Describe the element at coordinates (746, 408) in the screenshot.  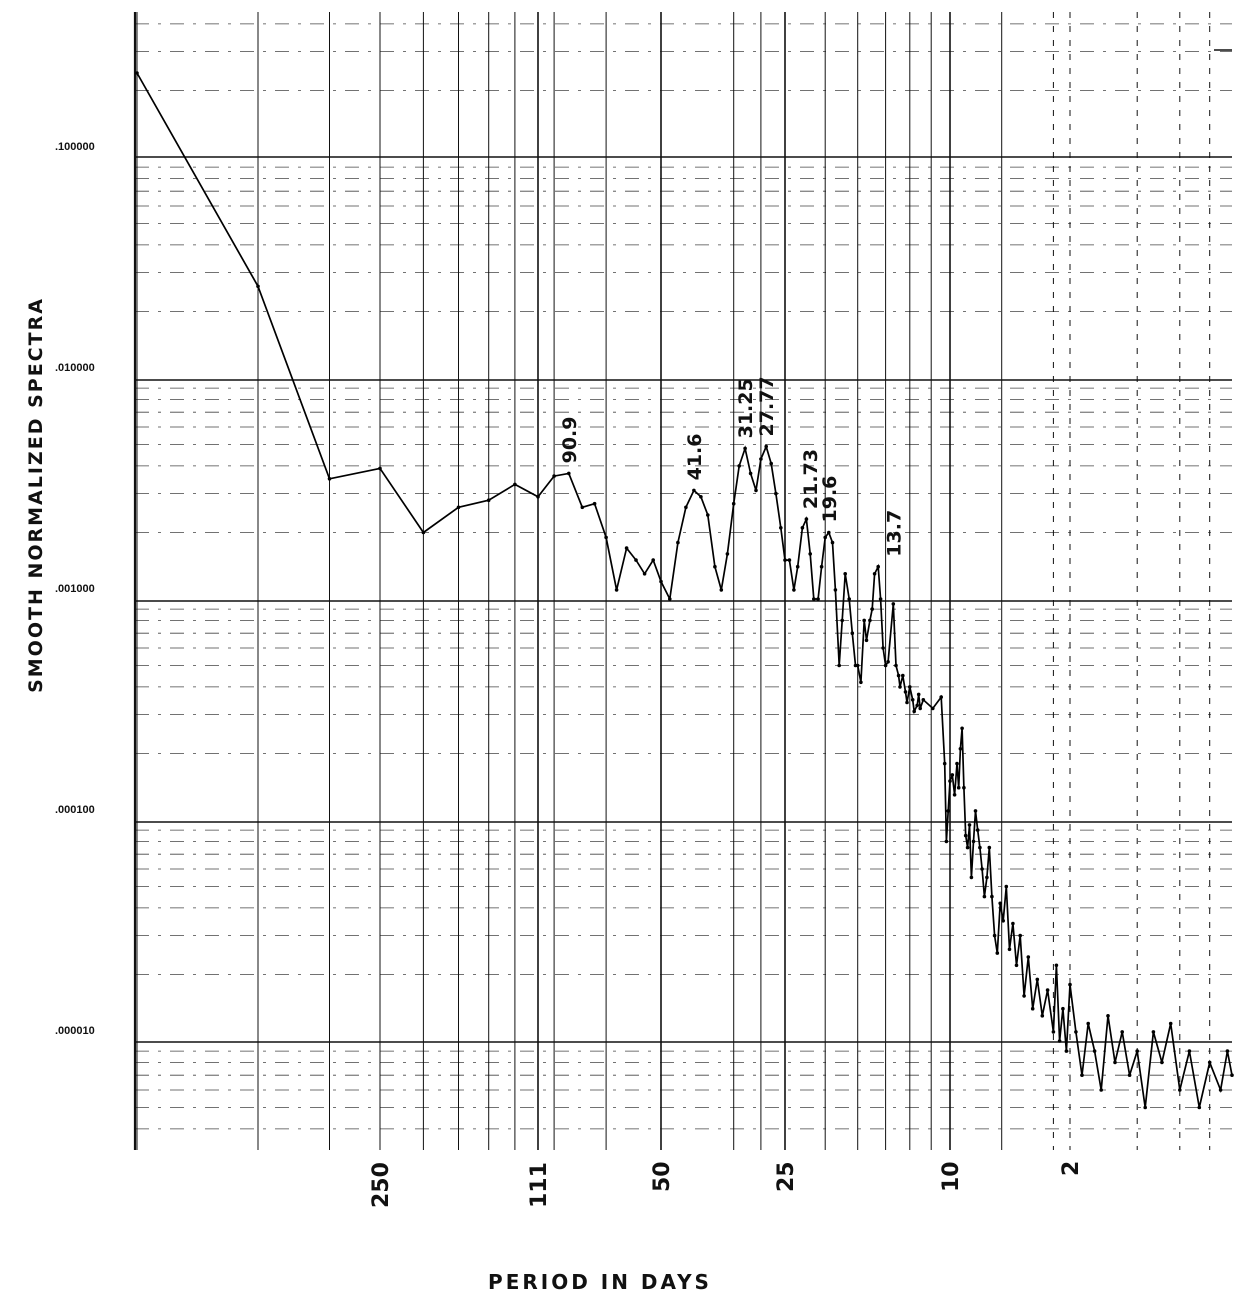
I see `peak-annotation: 31.25` at that location.